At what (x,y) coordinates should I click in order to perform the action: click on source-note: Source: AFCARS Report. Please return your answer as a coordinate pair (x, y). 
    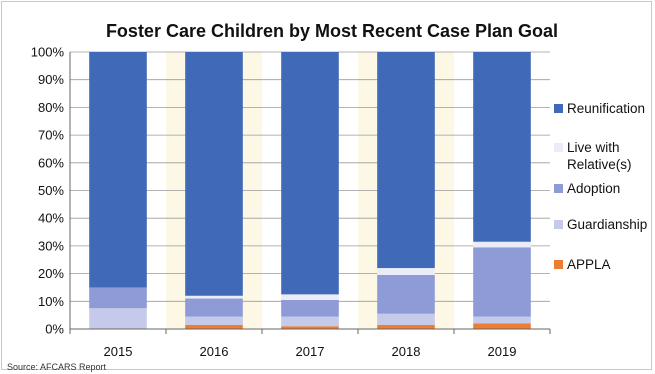
    Looking at the image, I should click on (57, 367).